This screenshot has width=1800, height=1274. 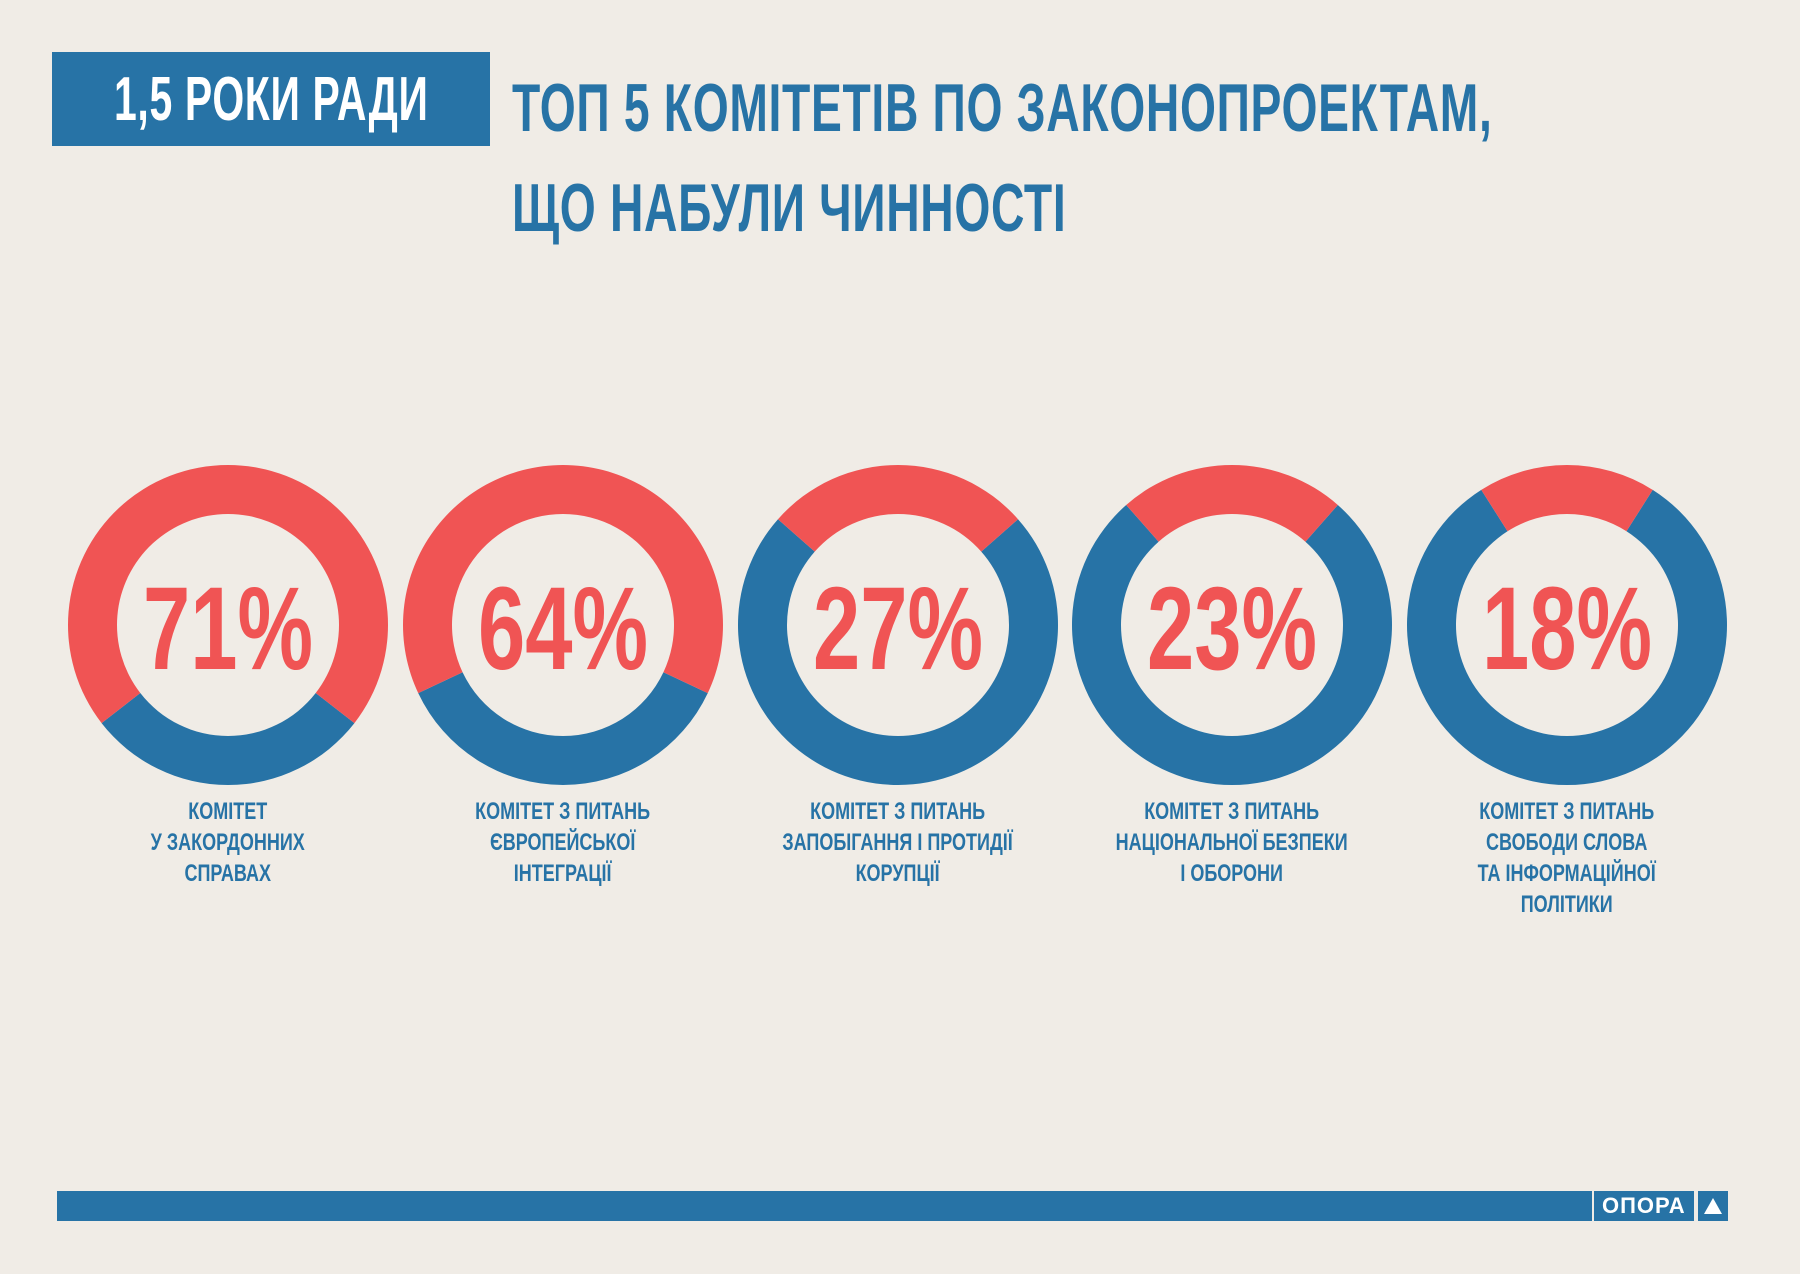 I want to click on caption-line: СПРАВАХ, so click(x=228, y=873).